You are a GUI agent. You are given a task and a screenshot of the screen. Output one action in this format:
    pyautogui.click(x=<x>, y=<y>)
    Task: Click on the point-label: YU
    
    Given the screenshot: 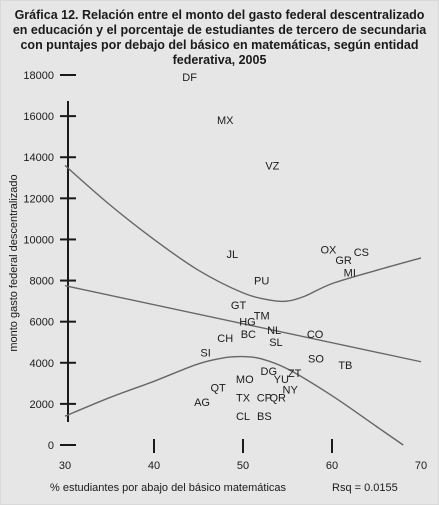 What is the action you would take?
    pyautogui.click(x=281, y=380)
    